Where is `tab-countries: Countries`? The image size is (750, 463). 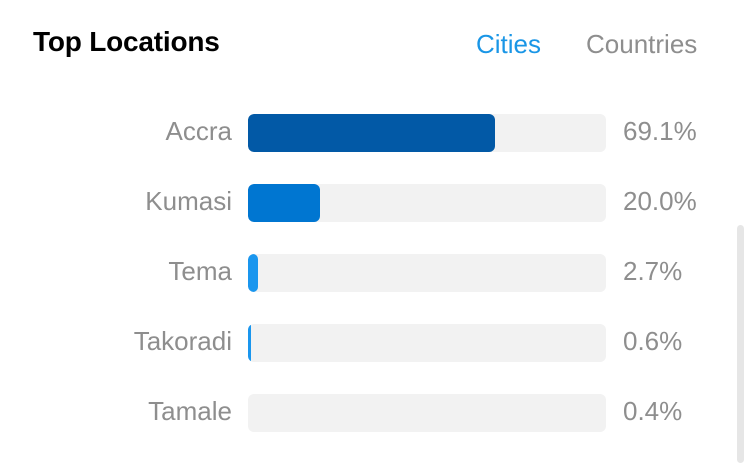 tab-countries: Countries is located at coordinates (642, 44).